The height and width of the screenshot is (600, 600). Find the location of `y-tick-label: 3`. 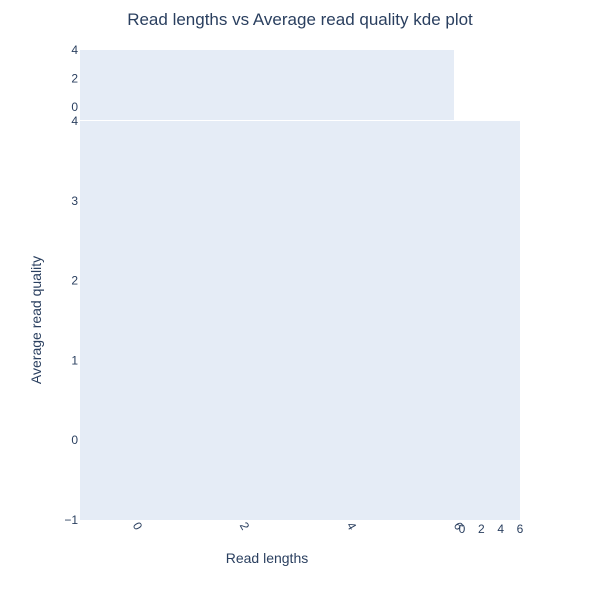

y-tick-label: 3 is located at coordinates (74, 201).